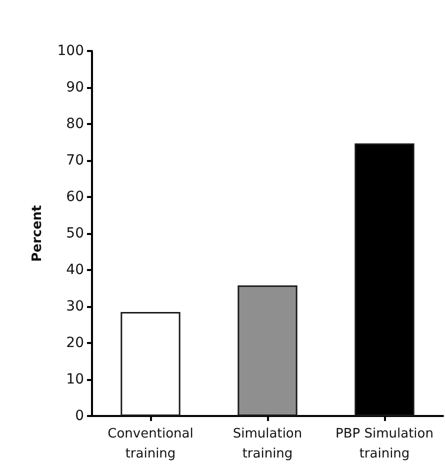 This screenshot has height=474, width=445. What do you see at coordinates (151, 444) in the screenshot?
I see `x-tick-label: Conventional training` at bounding box center [151, 444].